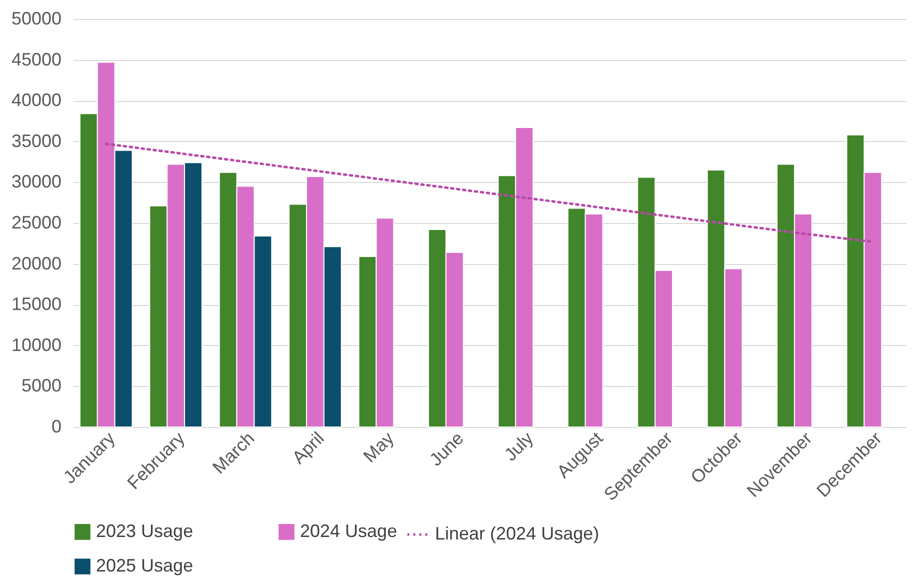 The height and width of the screenshot is (584, 921). Describe the element at coordinates (36, 140) in the screenshot. I see `y-tick-label: 35000` at that location.